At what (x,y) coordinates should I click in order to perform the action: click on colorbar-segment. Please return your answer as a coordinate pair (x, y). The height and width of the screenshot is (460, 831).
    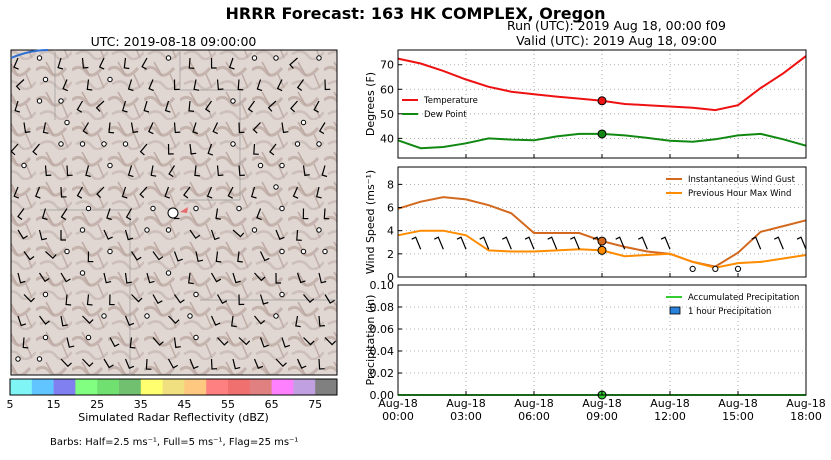
    Looking at the image, I should click on (217, 387).